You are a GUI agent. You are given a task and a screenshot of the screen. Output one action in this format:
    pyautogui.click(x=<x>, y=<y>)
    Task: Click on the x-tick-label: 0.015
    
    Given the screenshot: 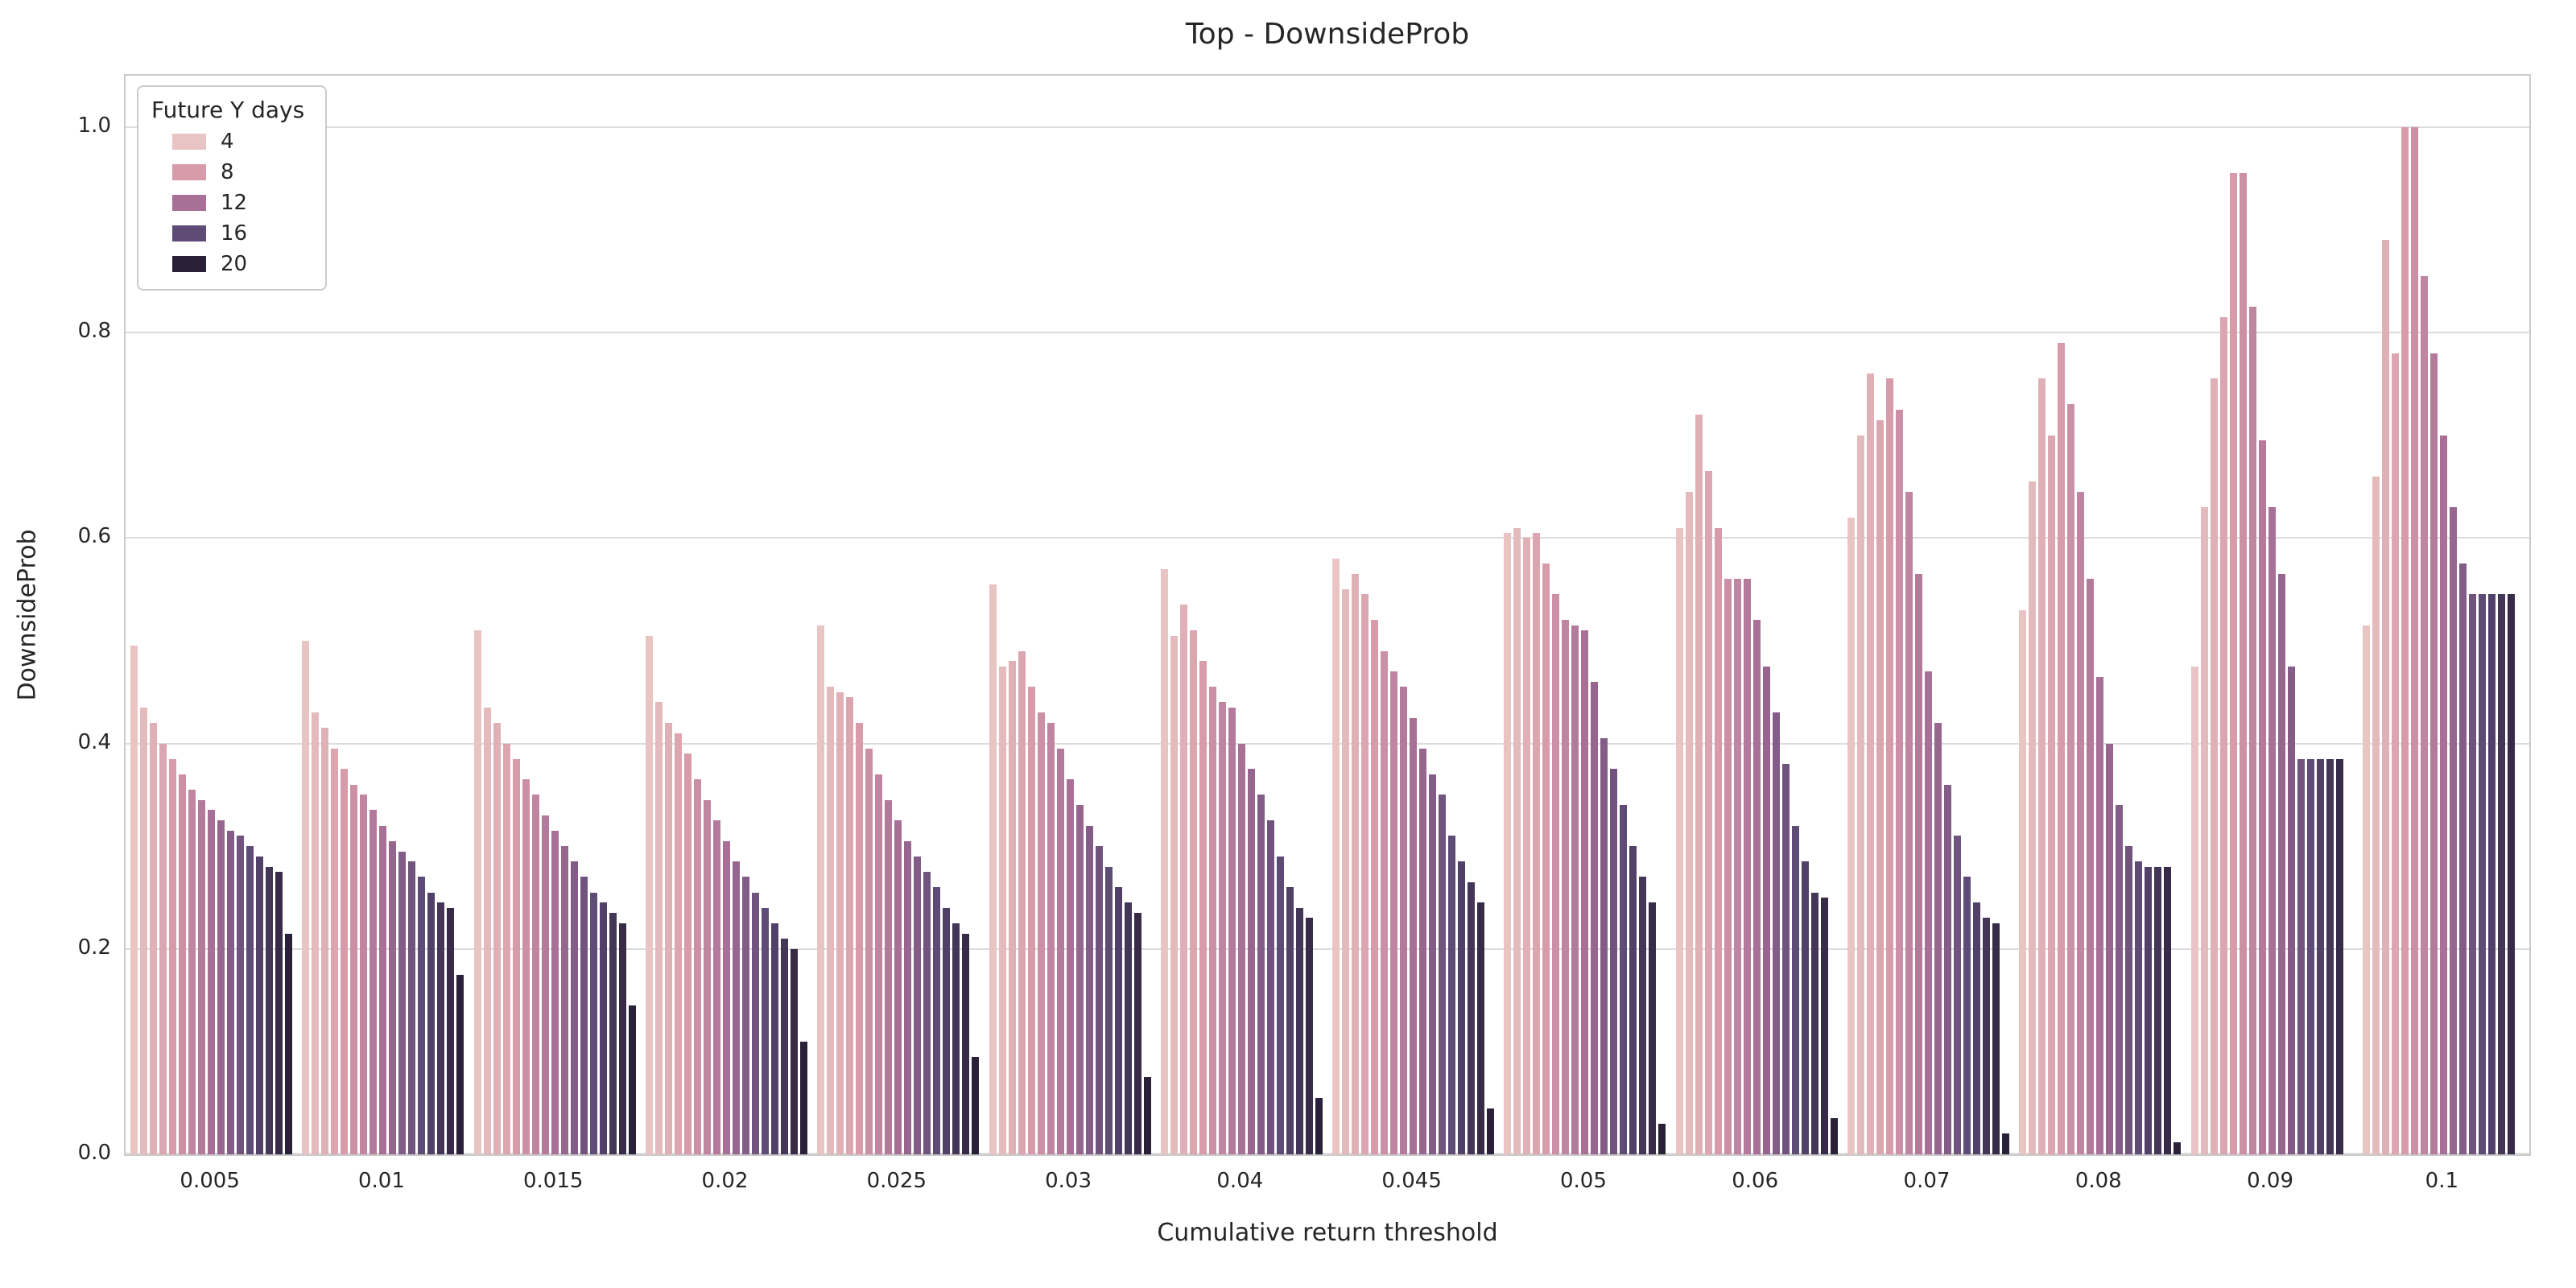 What is the action you would take?
    pyautogui.click(x=553, y=1181)
    